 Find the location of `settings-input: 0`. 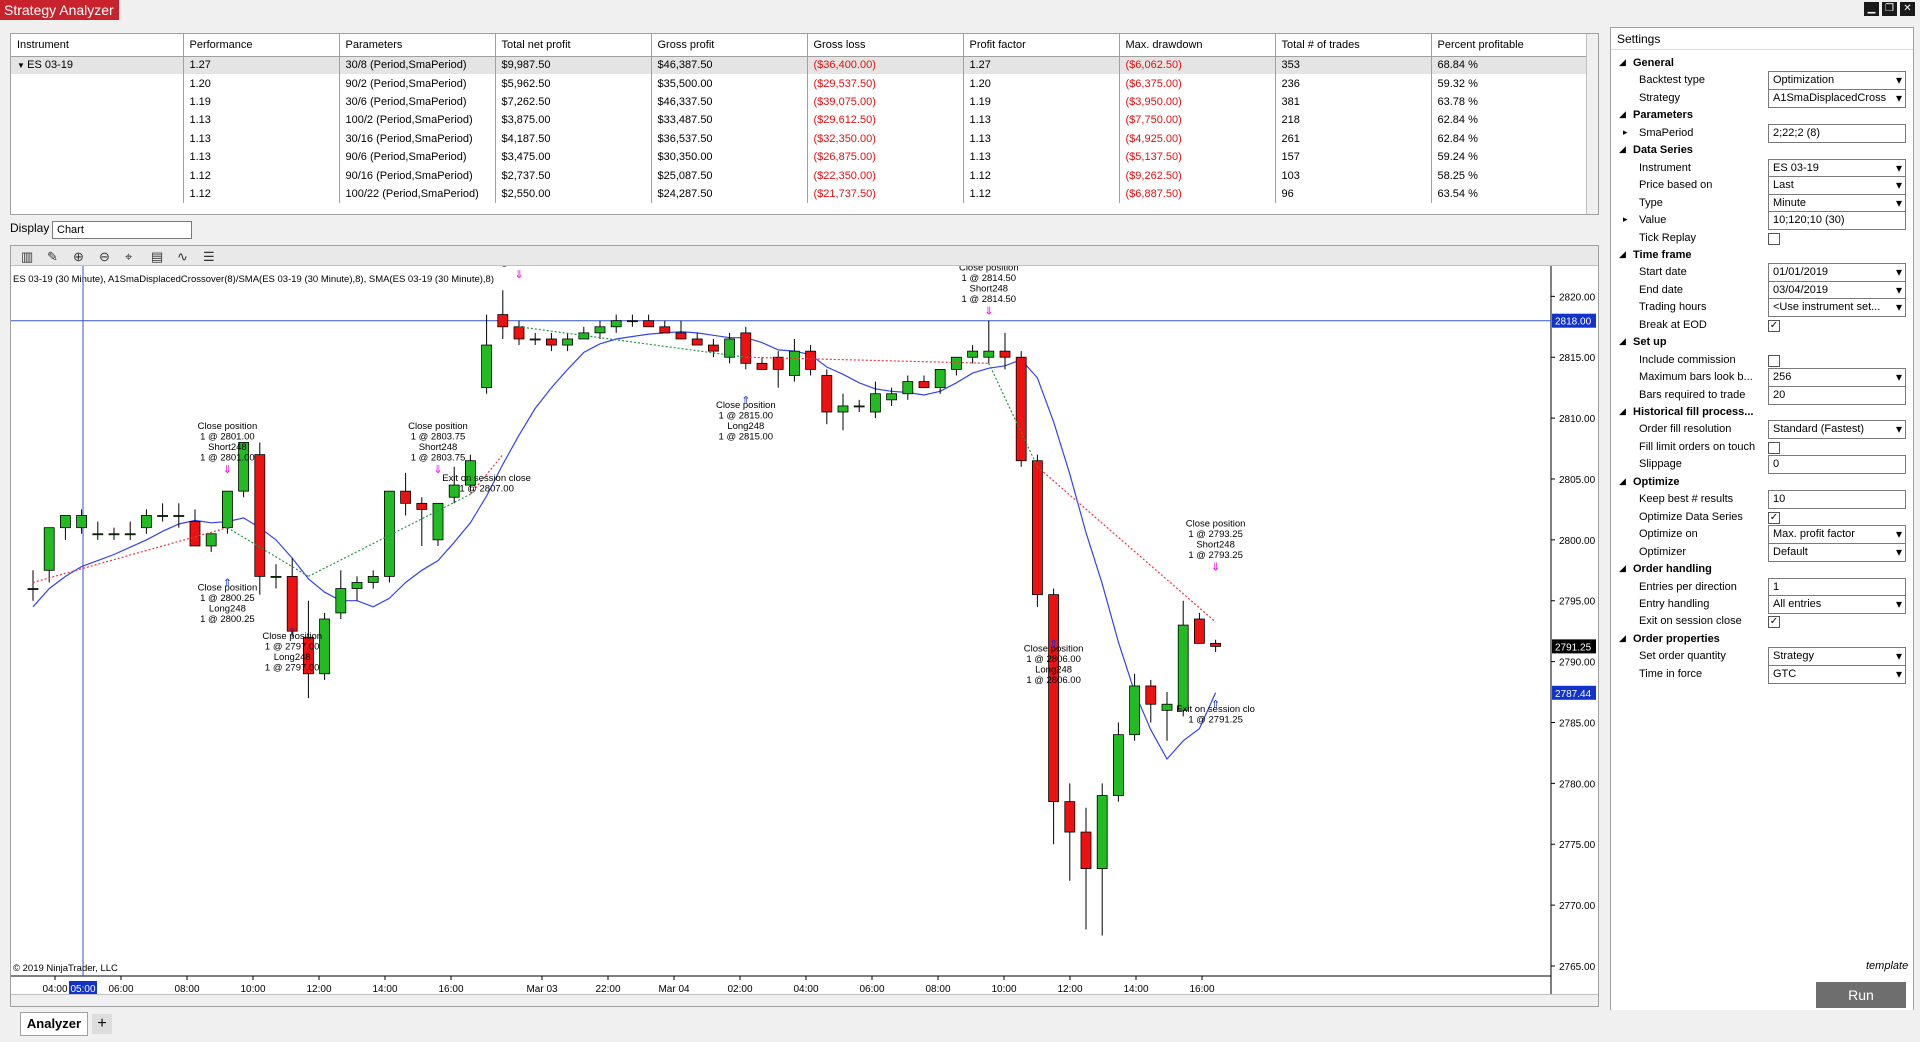

settings-input: 0 is located at coordinates (1837, 465).